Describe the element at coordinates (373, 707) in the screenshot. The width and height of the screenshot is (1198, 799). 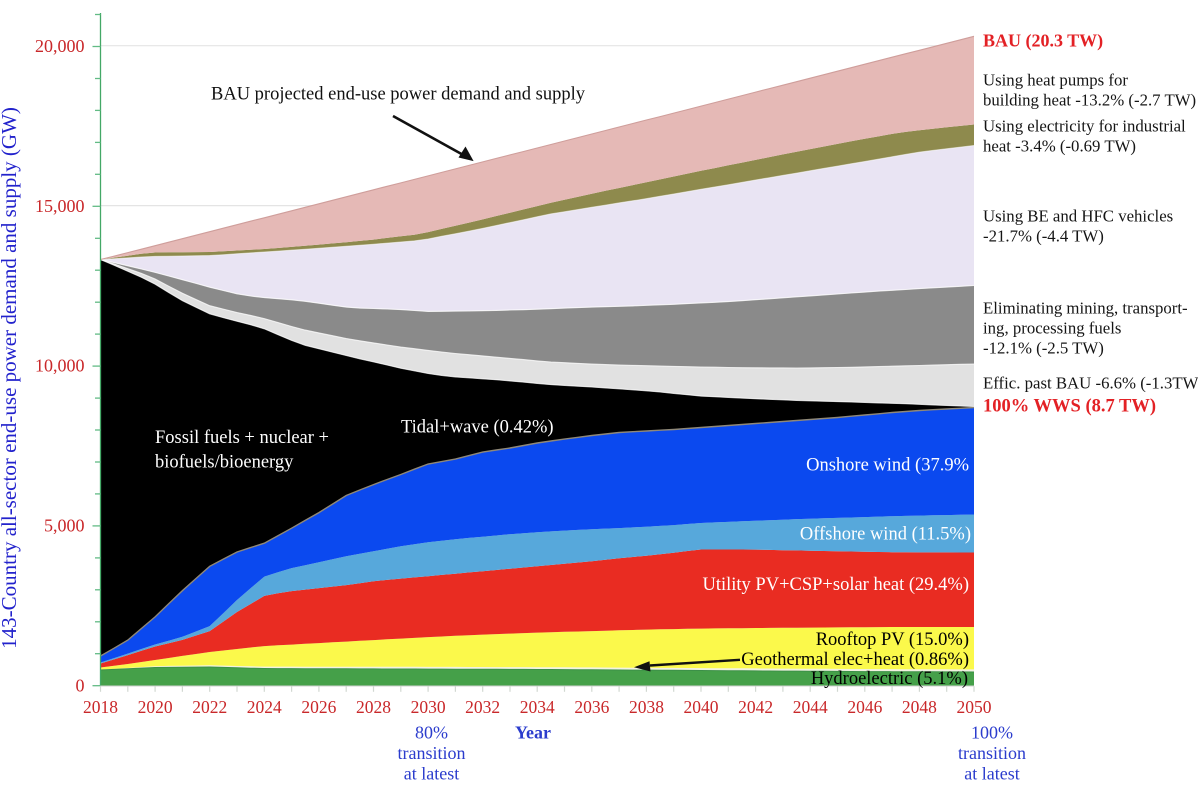
I see `svg-text: 2028` at that location.